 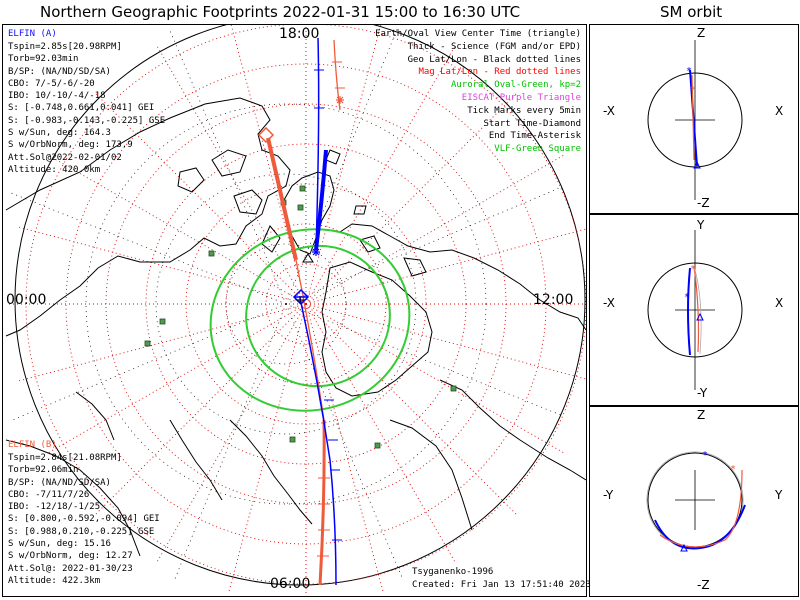 I want to click on elfin-b-name: ELFIN (B), so click(x=32, y=445).